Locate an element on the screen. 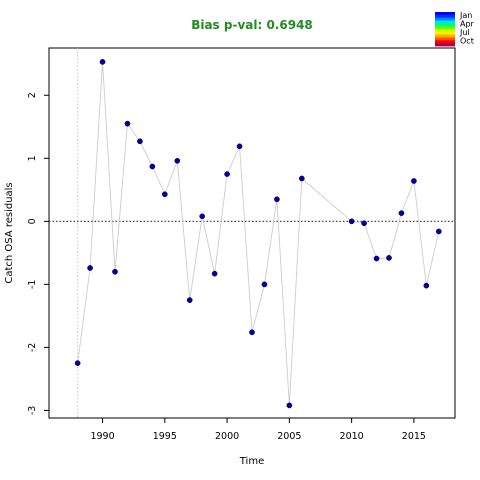  x-tick-label: 2005 is located at coordinates (289, 436).